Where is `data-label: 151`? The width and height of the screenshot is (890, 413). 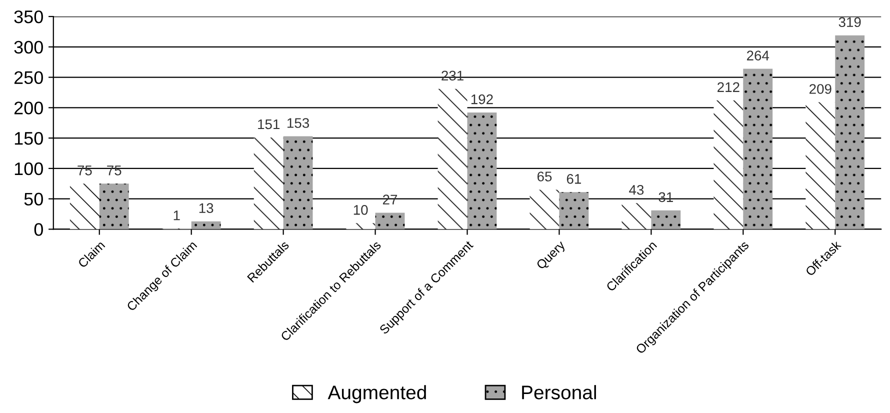
data-label: 151 is located at coordinates (269, 124).